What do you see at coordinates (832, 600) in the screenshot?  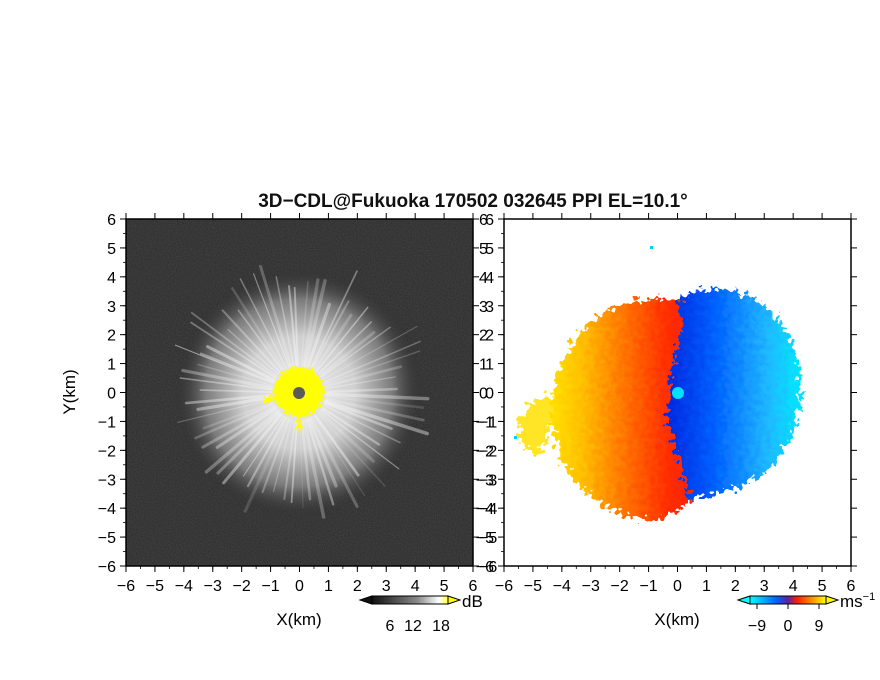 I see `colorbar-right-high-arrow` at bounding box center [832, 600].